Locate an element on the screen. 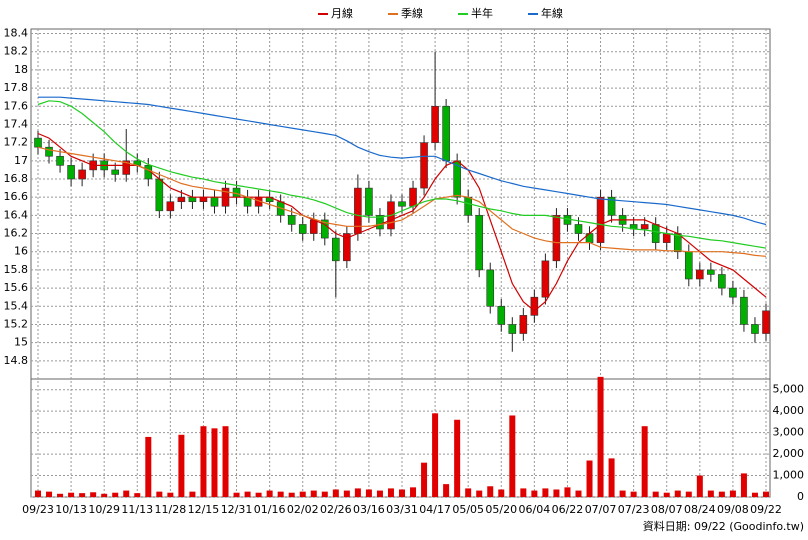  legend-label: 月線 is located at coordinates (342, 13).